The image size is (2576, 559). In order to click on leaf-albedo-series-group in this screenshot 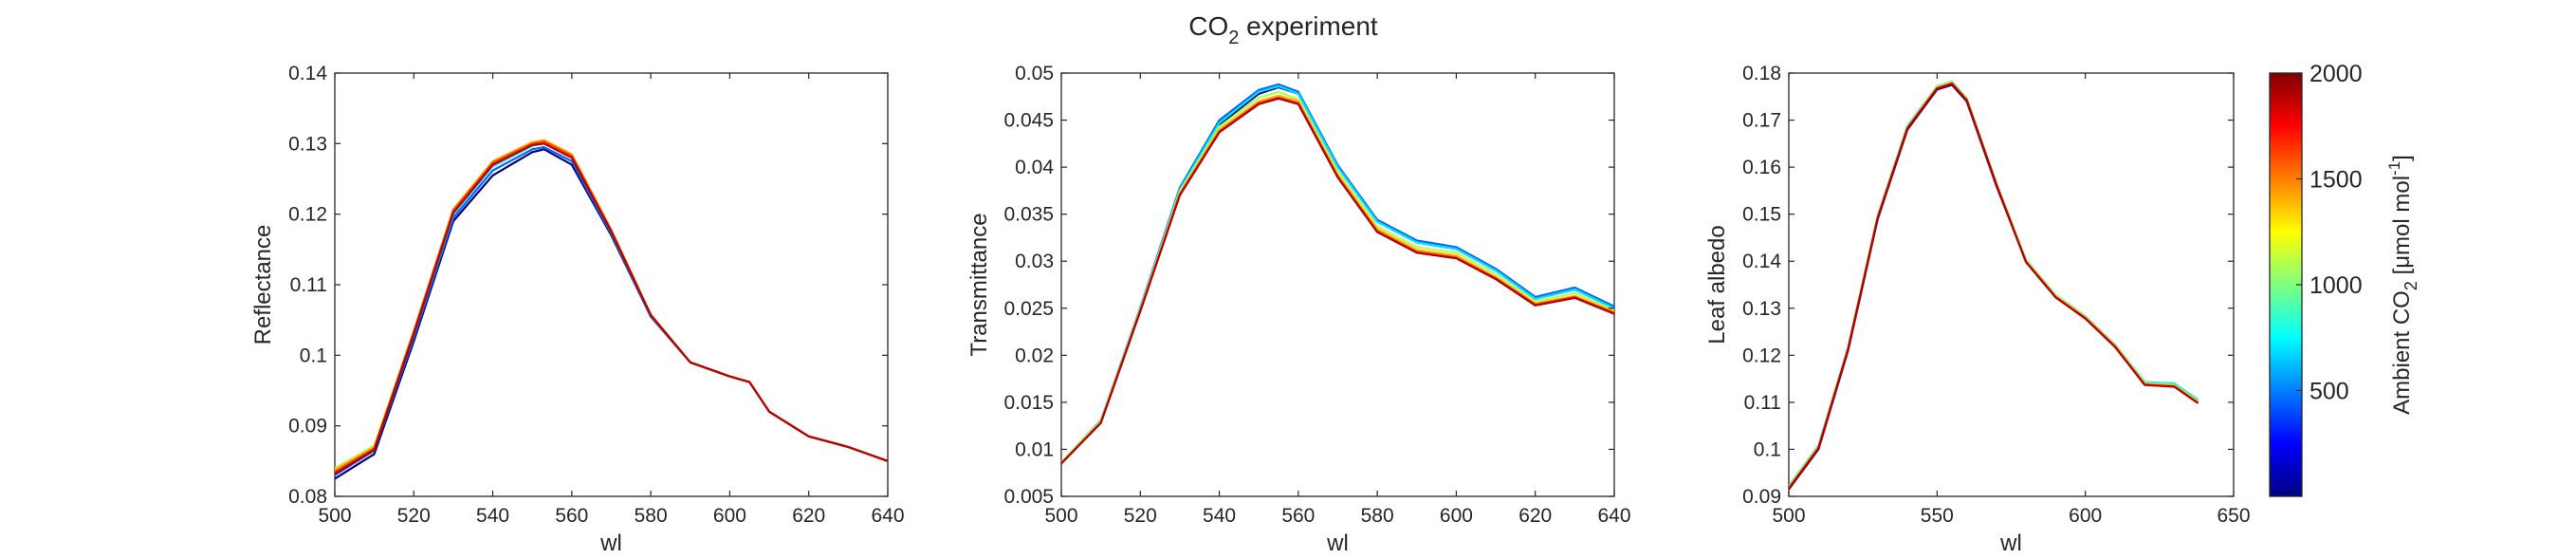, I will do `click(1994, 285)`.